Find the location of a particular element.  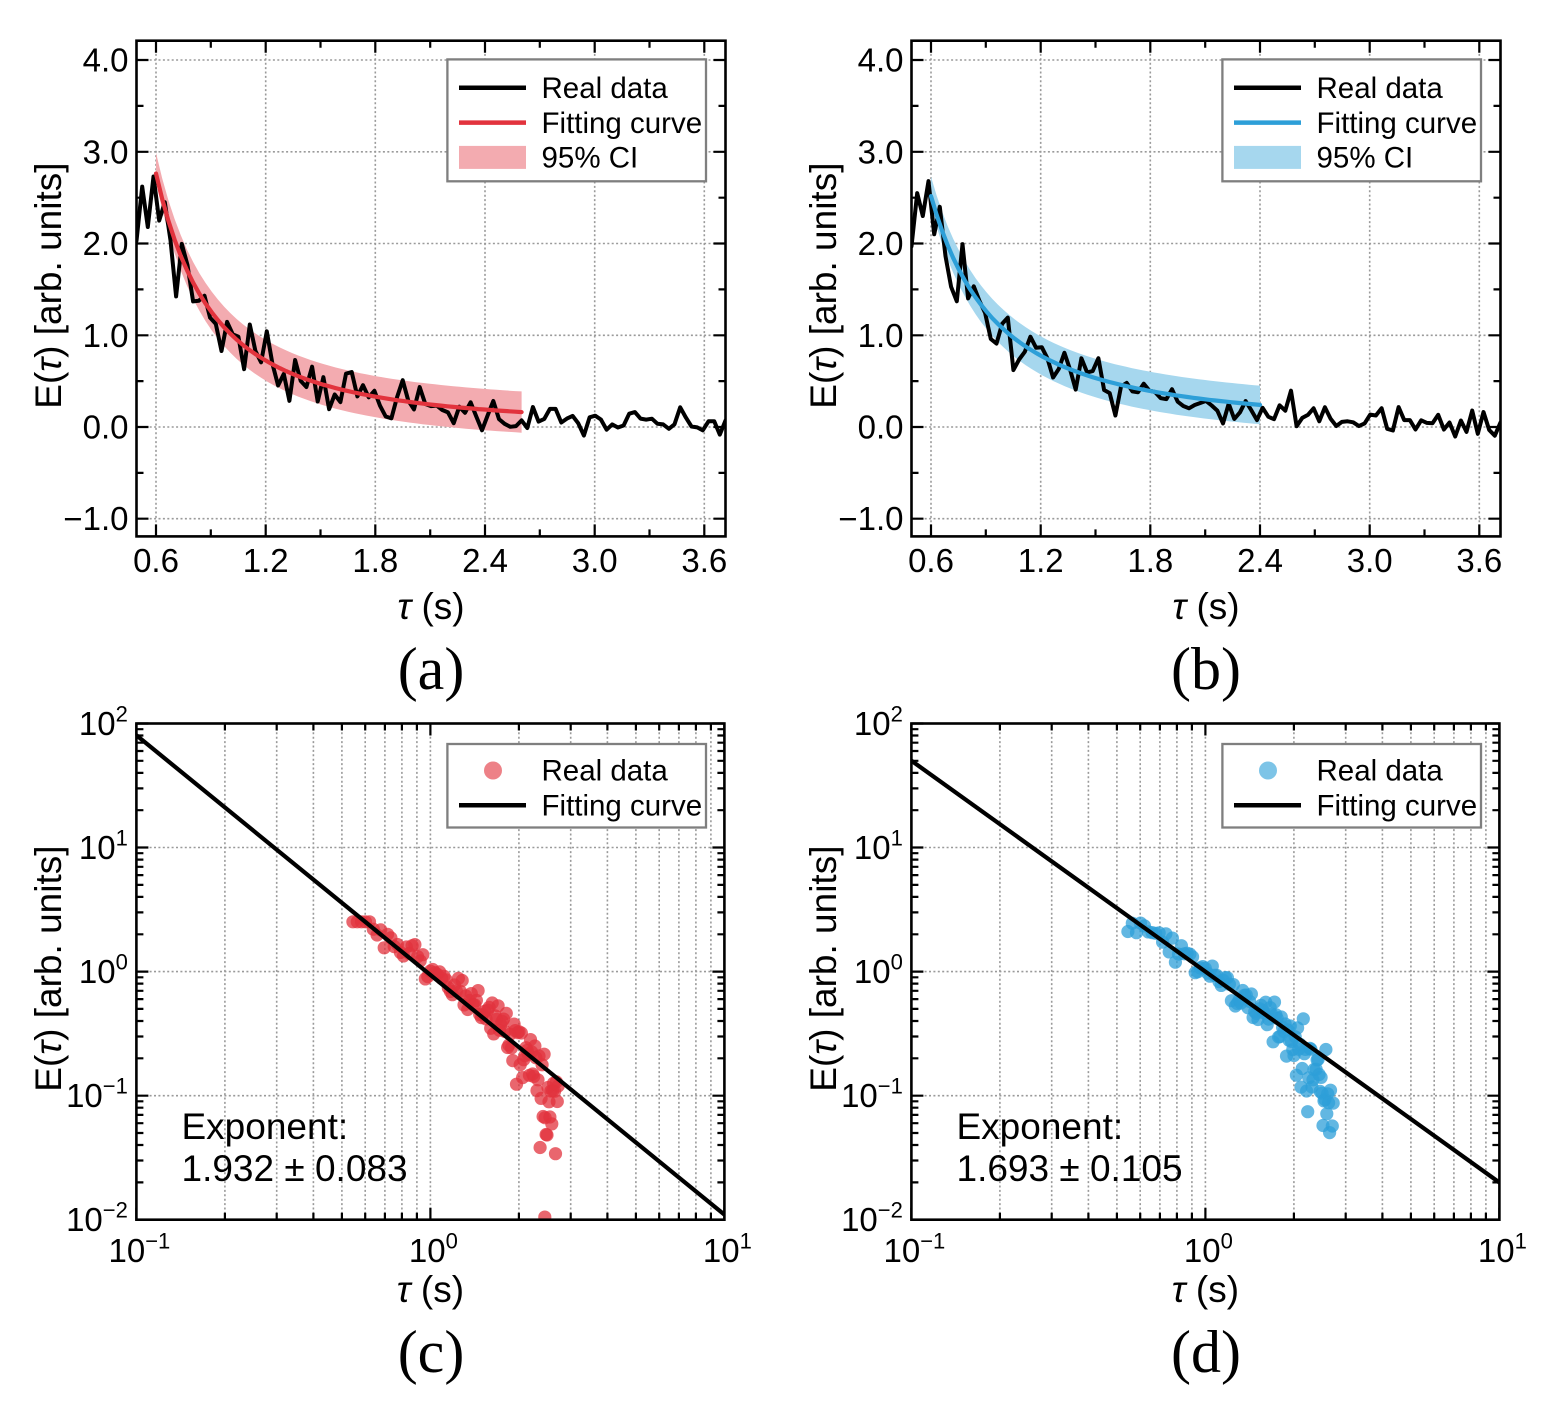

svg-text: (b) is located at coordinates (1206, 669).